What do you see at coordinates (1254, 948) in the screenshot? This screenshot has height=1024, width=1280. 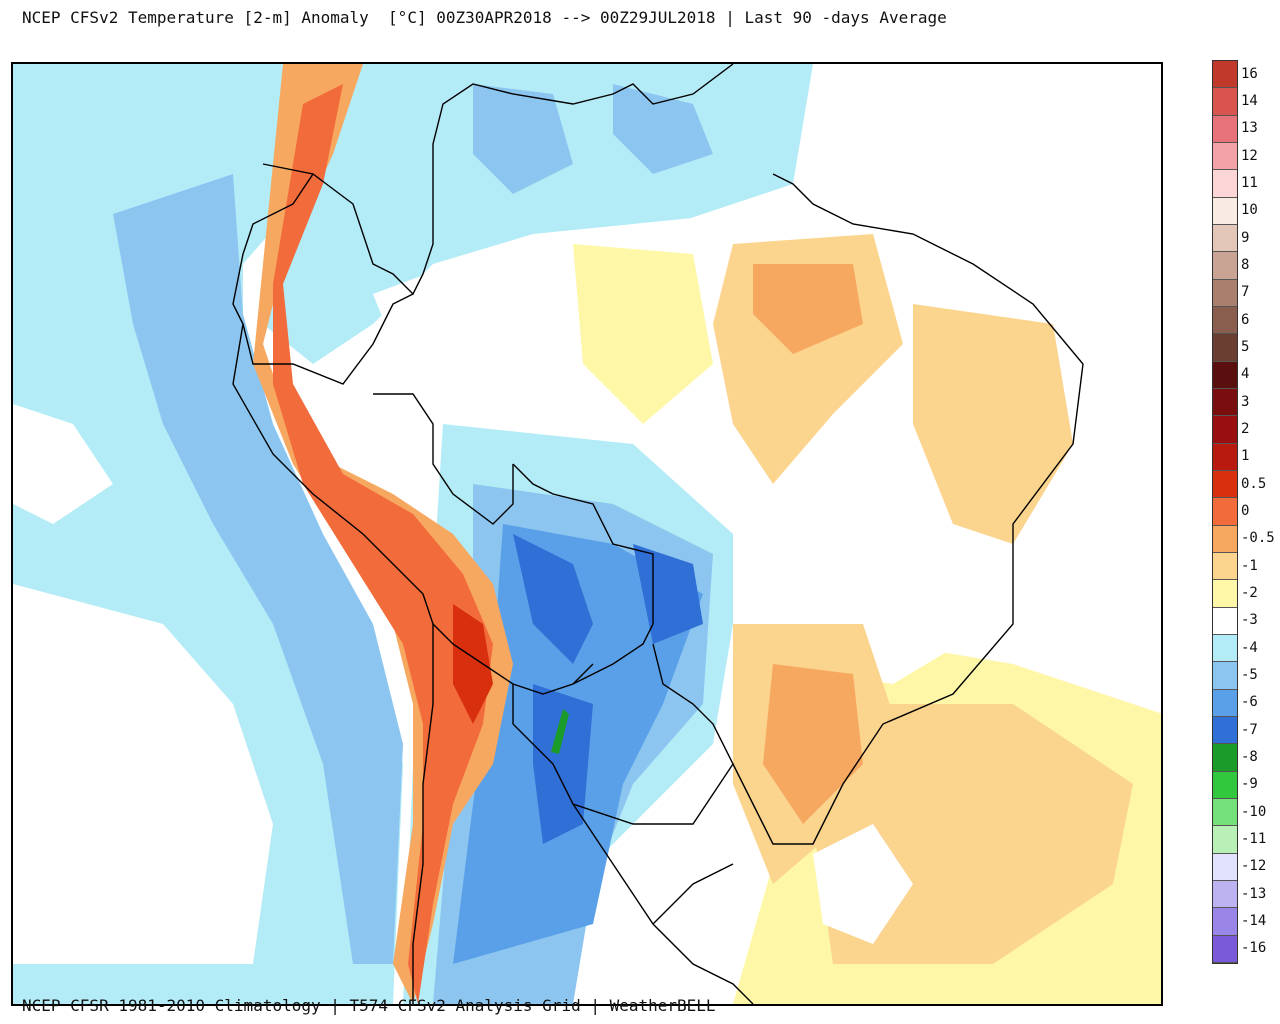 I see `color-scale-label: -16` at bounding box center [1254, 948].